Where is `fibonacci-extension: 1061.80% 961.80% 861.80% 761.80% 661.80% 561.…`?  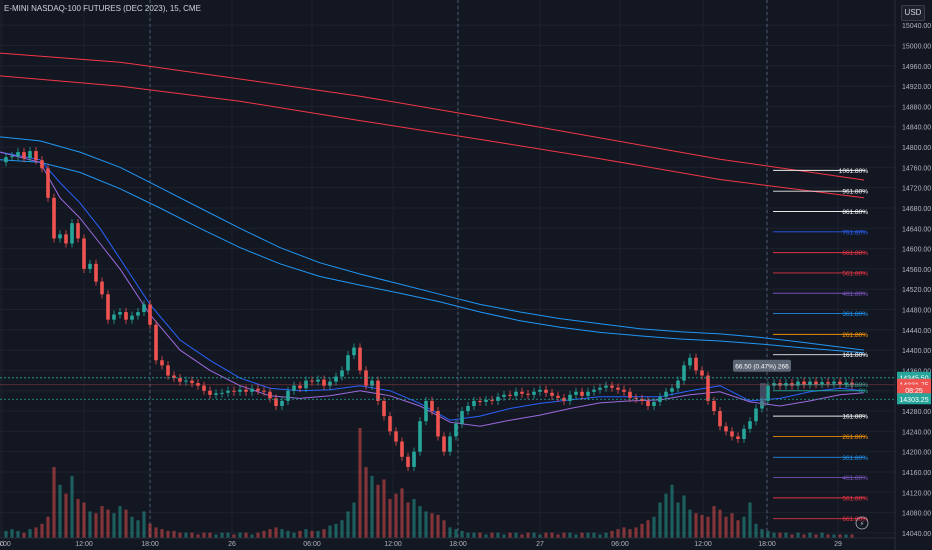 fibonacci-extension: 1061.80% 961.80% 861.80% 761.80% 661.80% 561.… is located at coordinates (800, 345).